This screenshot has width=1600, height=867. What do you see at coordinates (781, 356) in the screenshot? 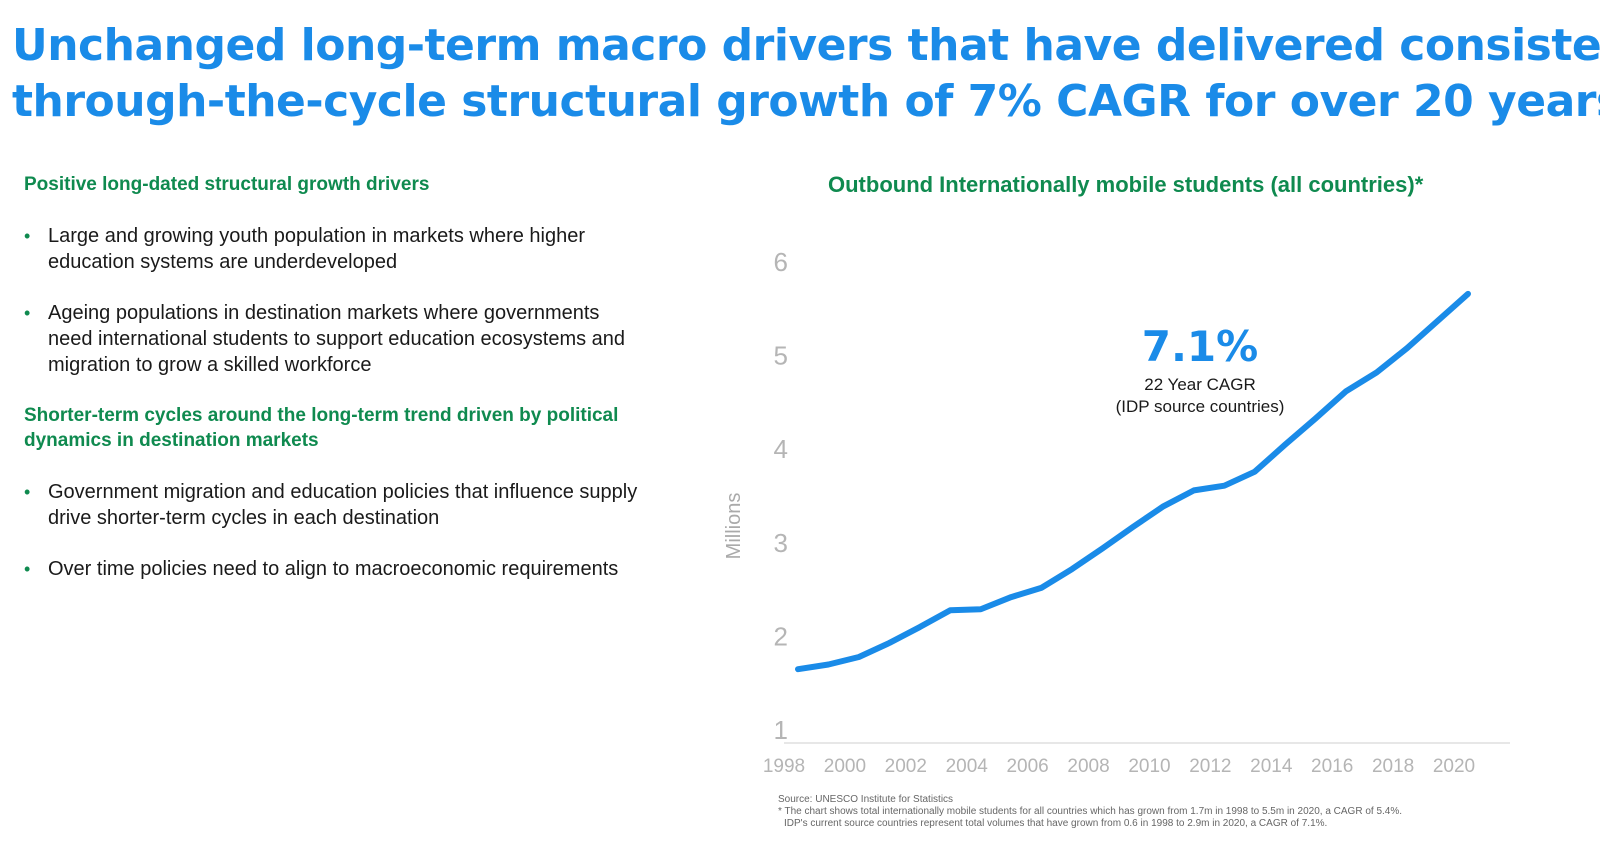
I see `y-tick-label: 5` at bounding box center [781, 356].